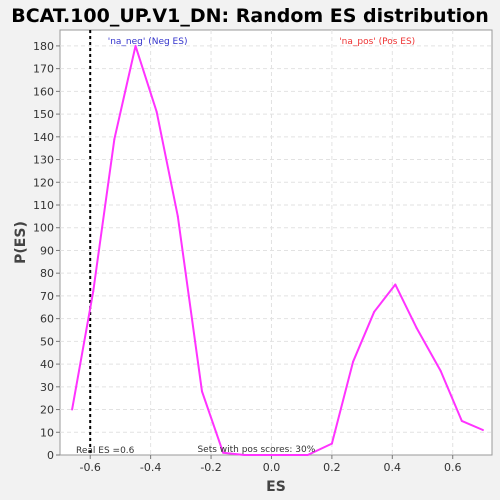 Image resolution: width=500 pixels, height=500 pixels. Describe the element at coordinates (47, 319) in the screenshot. I see `y-tick-label: 60` at that location.